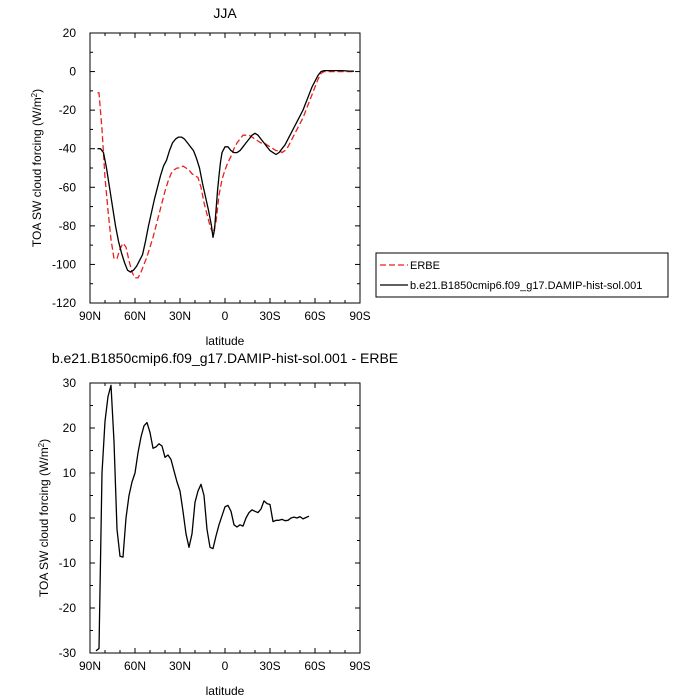  Describe the element at coordinates (34, 94) in the screenshot. I see `top-chart-ylabel-sup: 2` at that location.